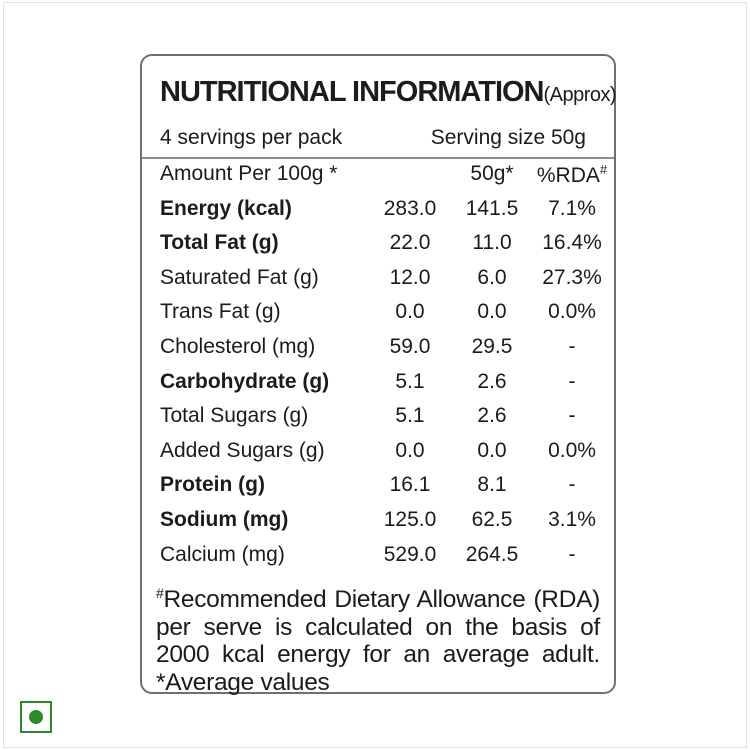 The height and width of the screenshot is (750, 750). I want to click on label-title: NUTRITIONAL INFORMATION(Approx), so click(388, 92).